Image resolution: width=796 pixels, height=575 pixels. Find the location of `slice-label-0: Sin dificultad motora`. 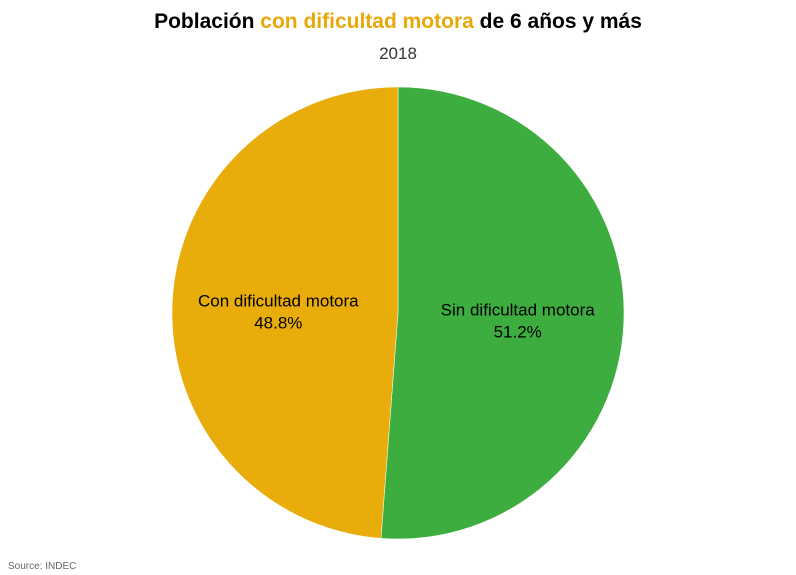

slice-label-0: Sin dificultad motora is located at coordinates (518, 310).